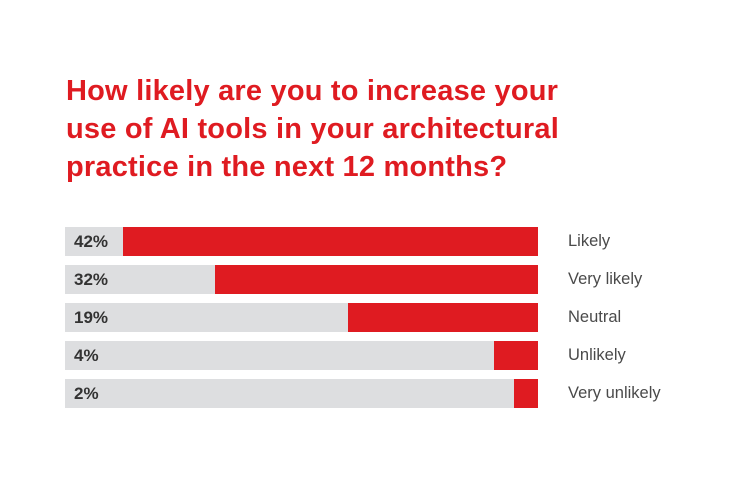 This screenshot has height=486, width=741. Describe the element at coordinates (301, 393) in the screenshot. I see `bar-track: 2%` at that location.